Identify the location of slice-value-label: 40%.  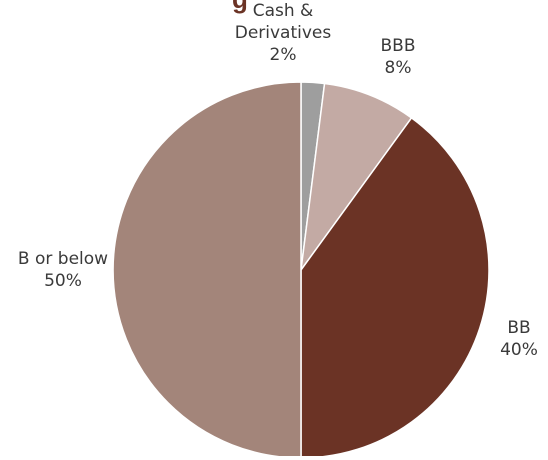
(519, 350).